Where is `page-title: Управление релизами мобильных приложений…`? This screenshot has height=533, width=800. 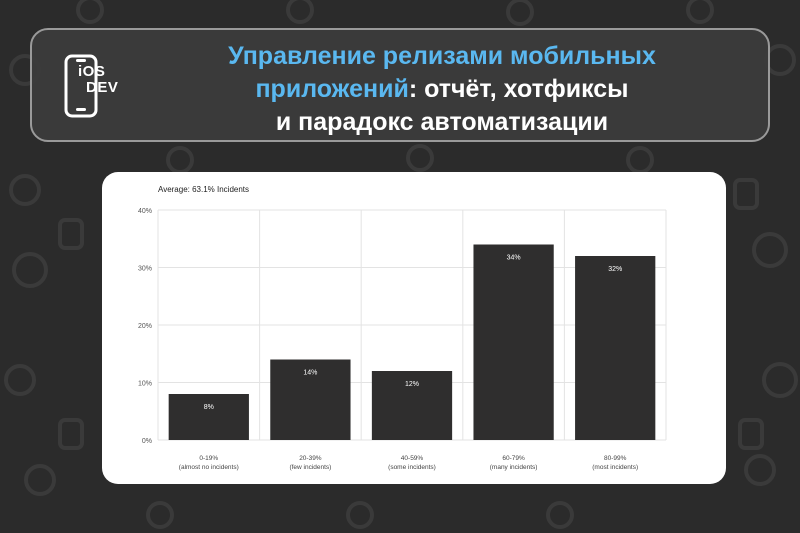 page-title: Управление релизами мобильных приложений… is located at coordinates (442, 89).